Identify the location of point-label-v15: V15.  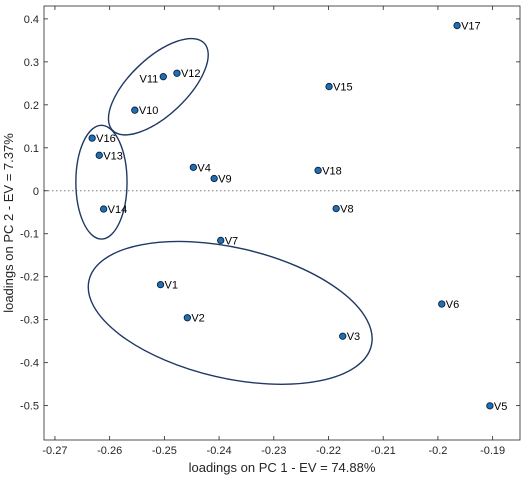
(343, 88).